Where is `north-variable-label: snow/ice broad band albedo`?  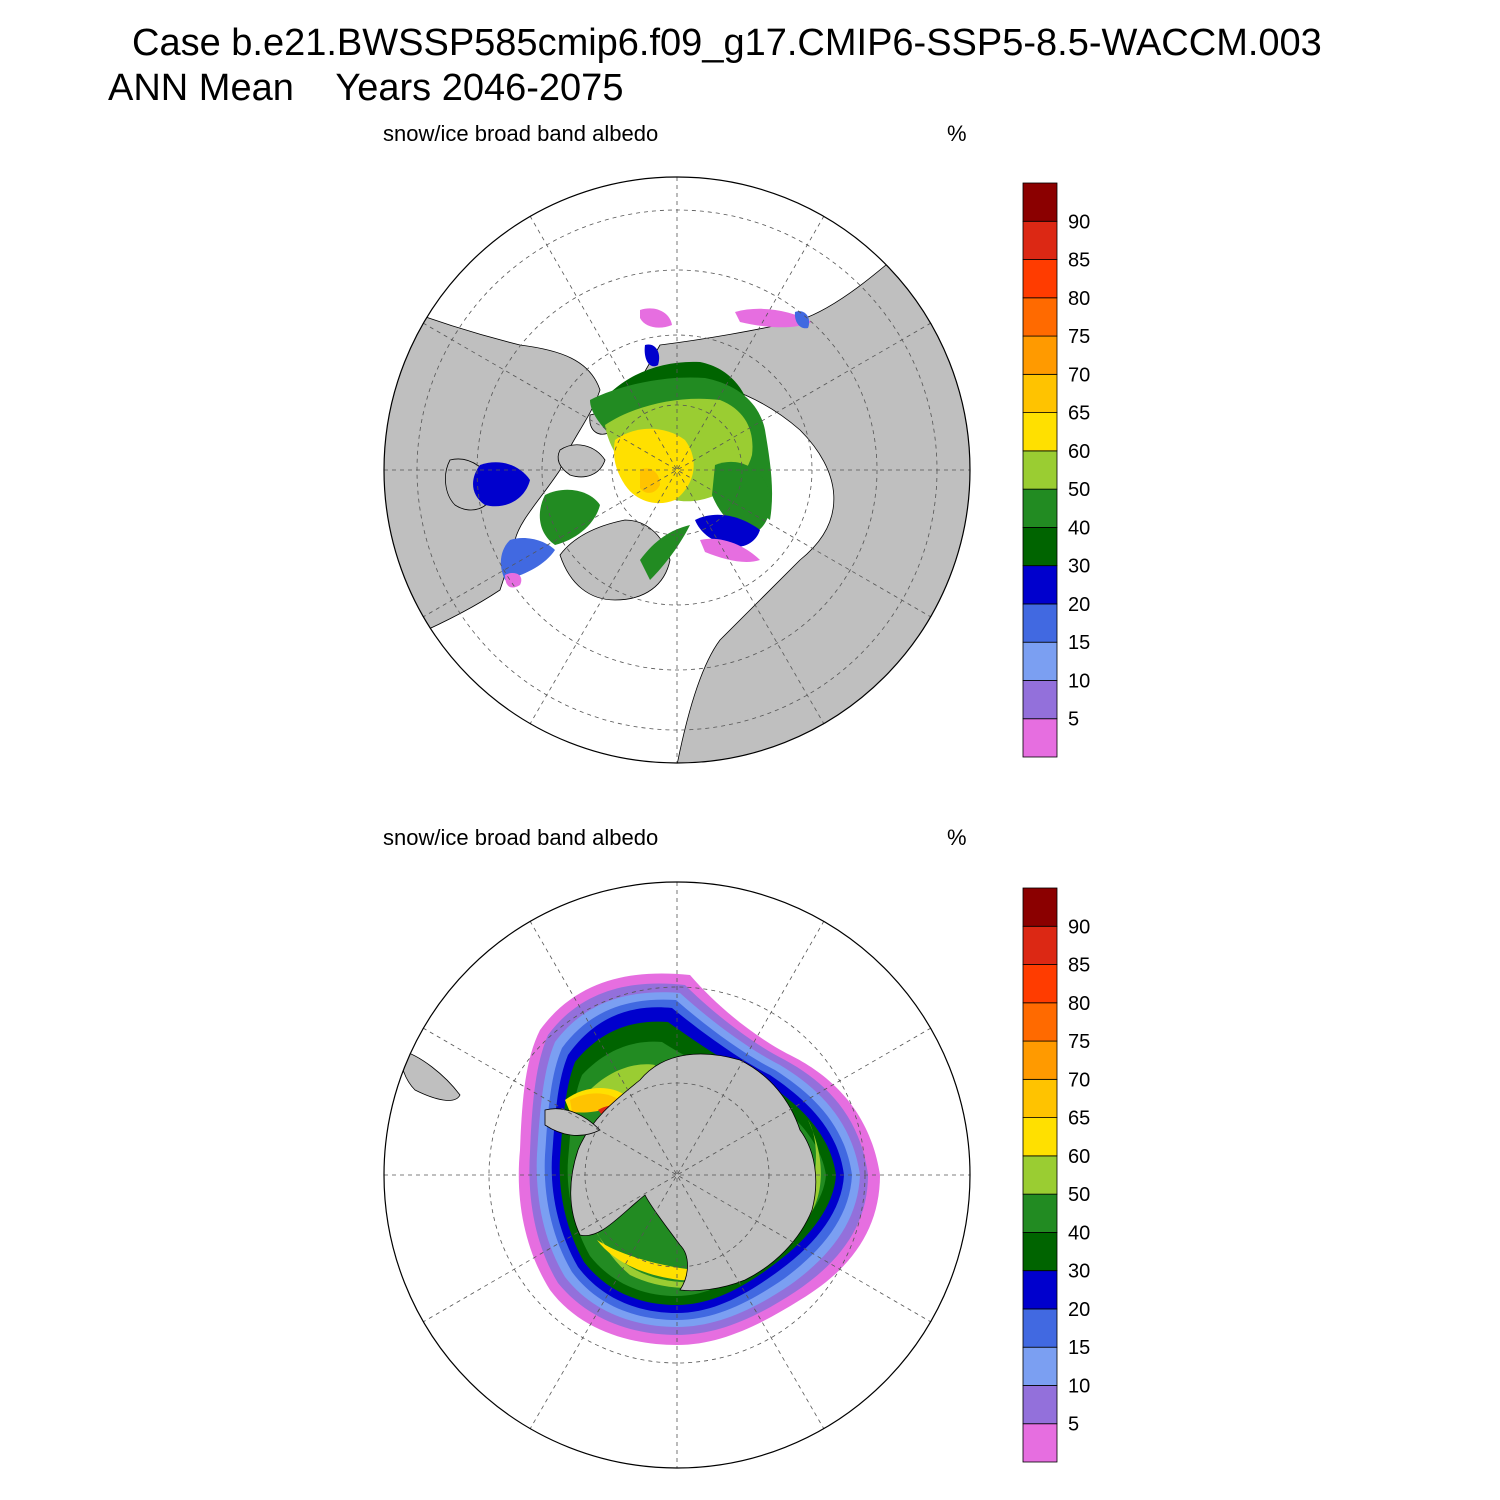 north-variable-label: snow/ice broad band albedo is located at coordinates (521, 133).